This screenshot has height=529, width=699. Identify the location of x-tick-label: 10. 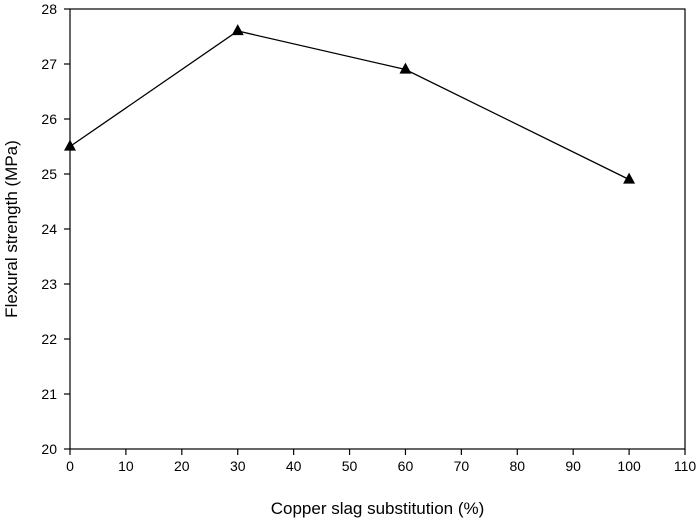
(126, 466).